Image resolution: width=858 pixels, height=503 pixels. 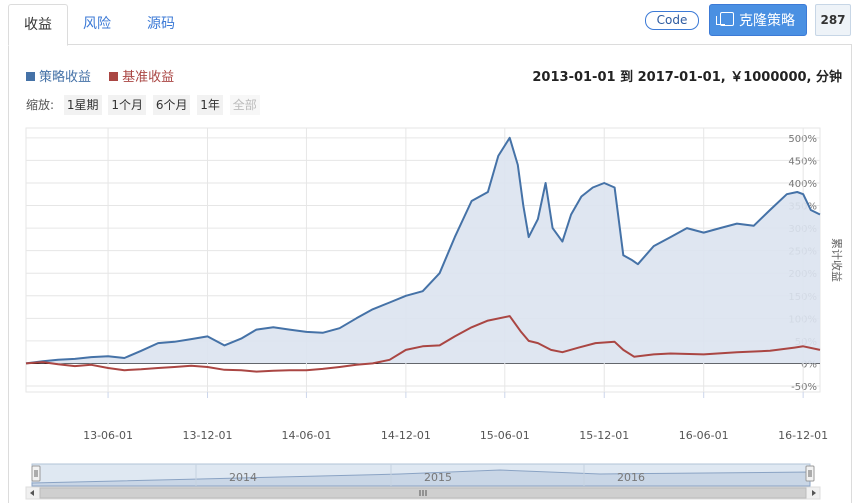 I want to click on tab-risk: 风险, so click(x=97, y=24).